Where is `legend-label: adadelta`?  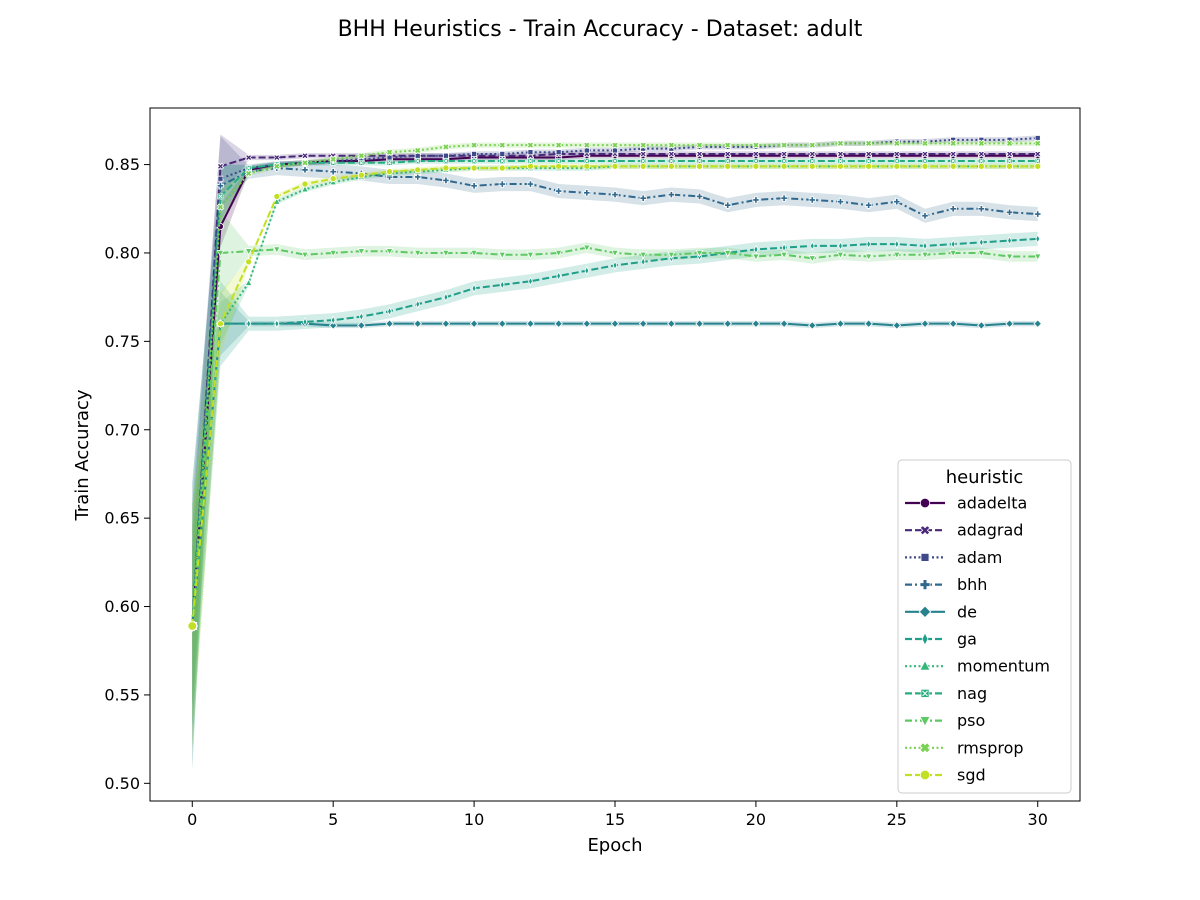 legend-label: adadelta is located at coordinates (992, 503).